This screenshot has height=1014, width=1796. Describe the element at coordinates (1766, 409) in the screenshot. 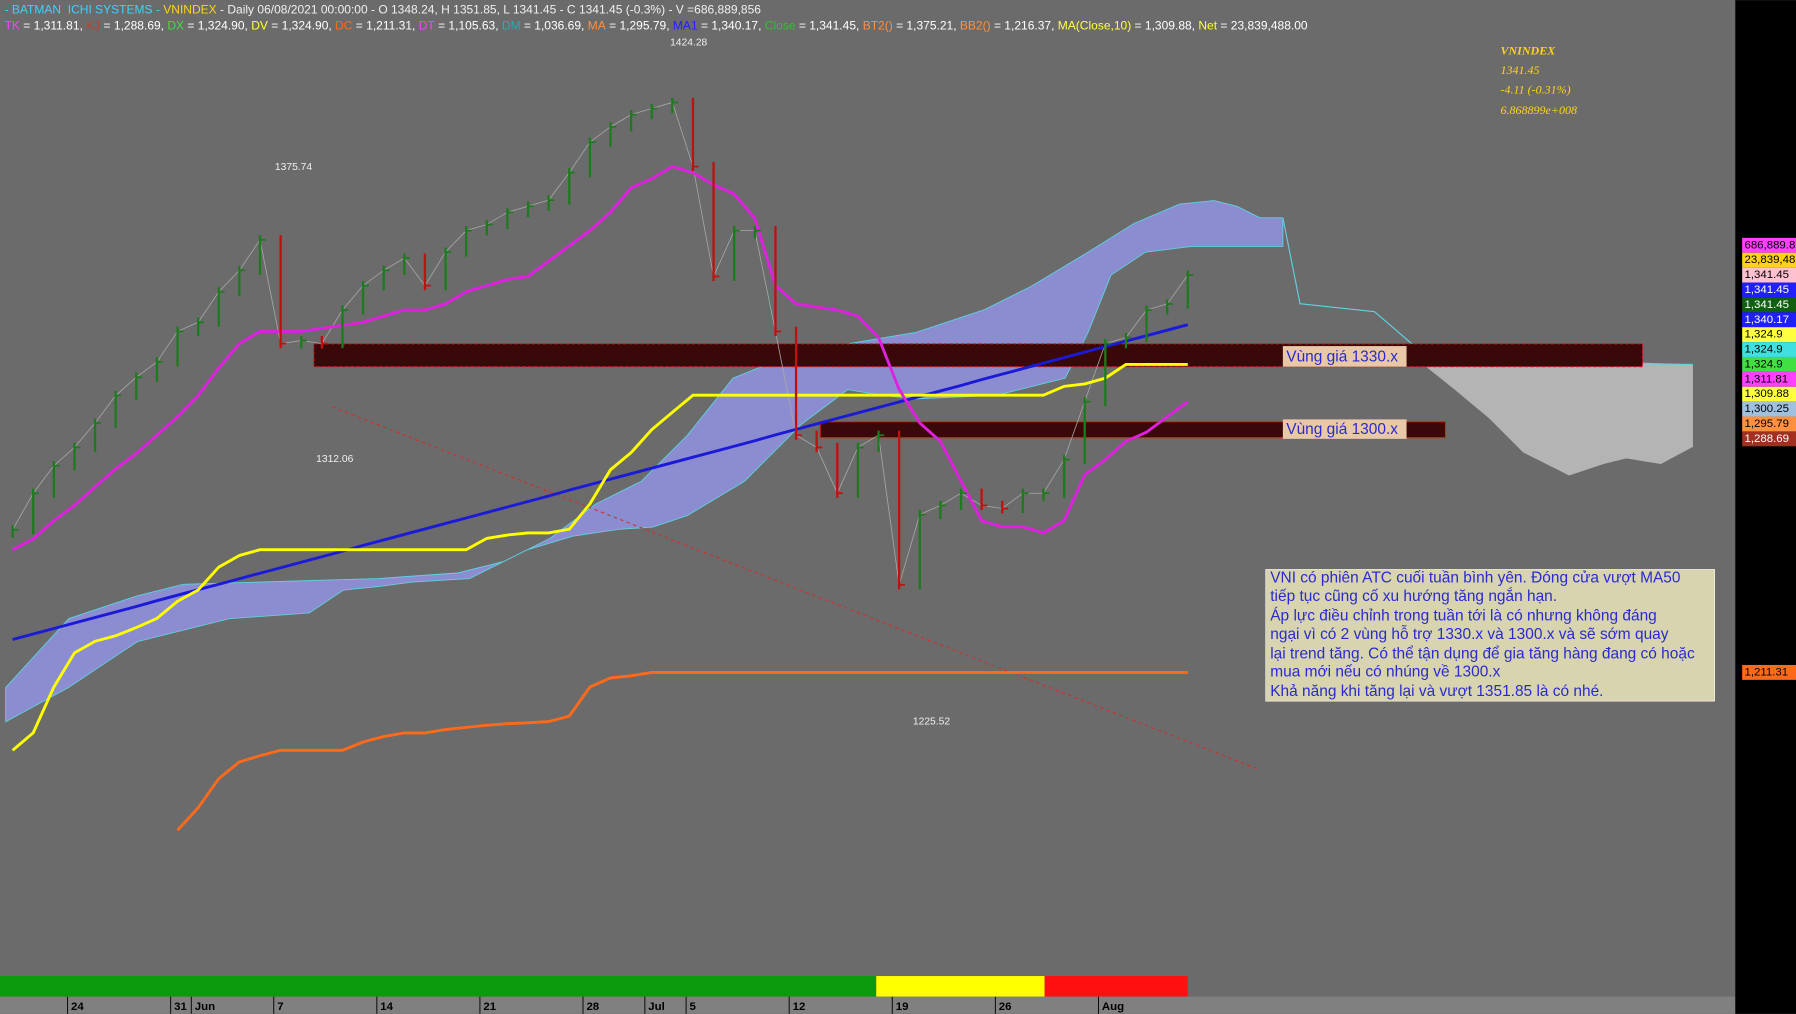

I see `price-tag-label: 1,300.25` at that location.